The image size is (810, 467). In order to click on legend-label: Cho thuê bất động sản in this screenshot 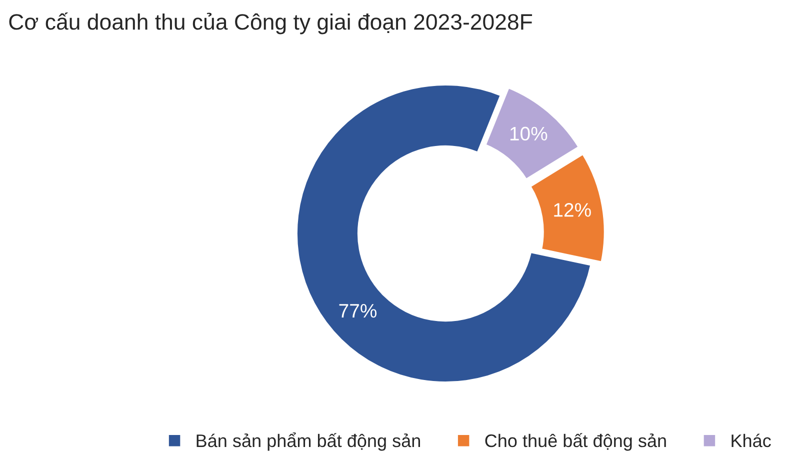, I will do `click(575, 442)`.